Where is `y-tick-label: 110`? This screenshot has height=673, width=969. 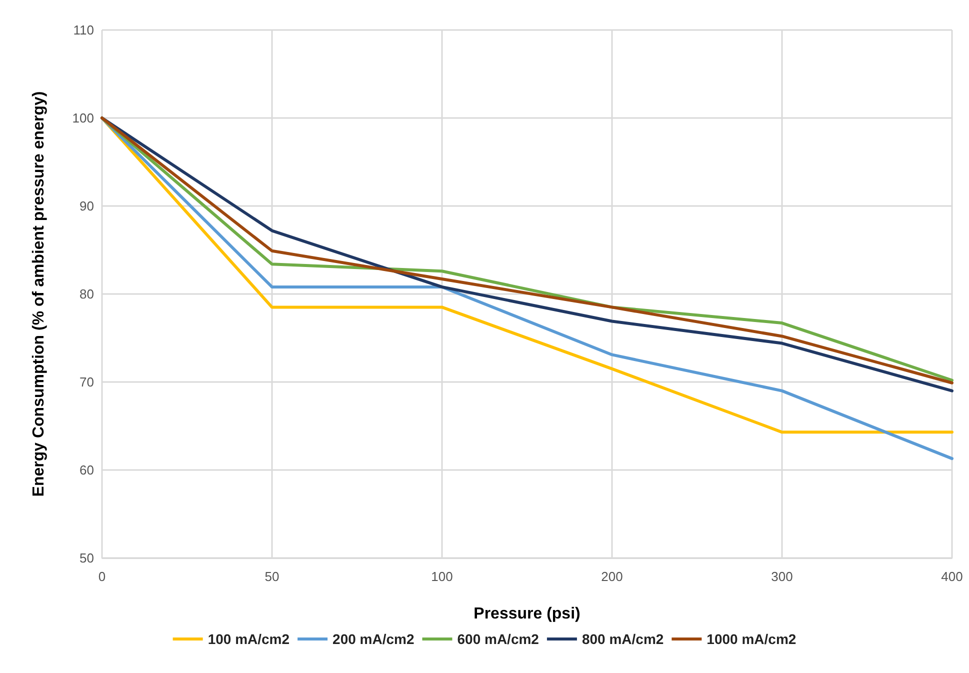 y-tick-label: 110 is located at coordinates (83, 30).